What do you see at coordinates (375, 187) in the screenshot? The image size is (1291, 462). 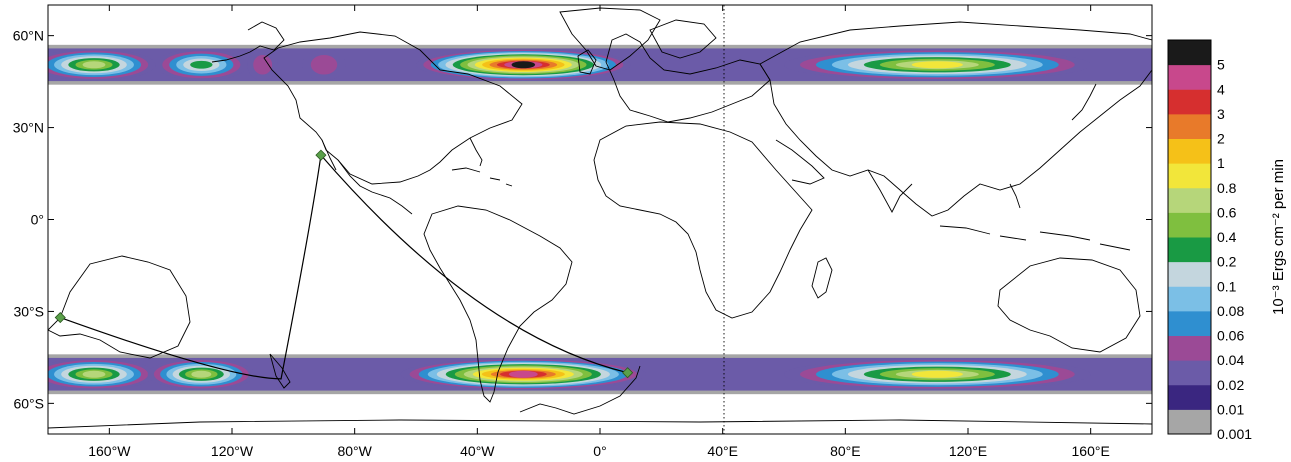 I see `coastline-mexico` at bounding box center [375, 187].